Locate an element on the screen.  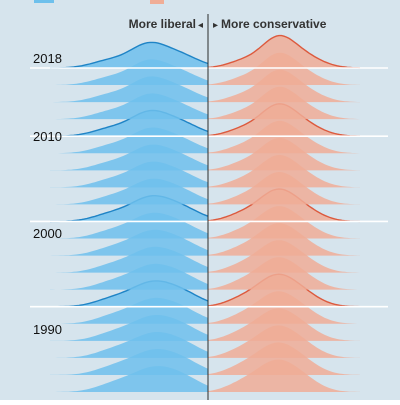
year-labels: 2018 2010 2000 1990 is located at coordinates (47, 194).